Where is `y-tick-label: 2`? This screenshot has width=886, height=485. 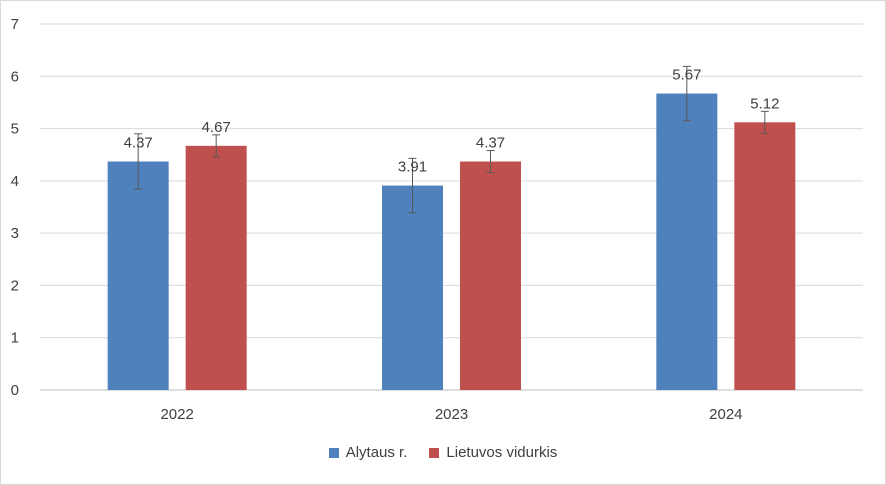 y-tick-label: 2 is located at coordinates (15, 285).